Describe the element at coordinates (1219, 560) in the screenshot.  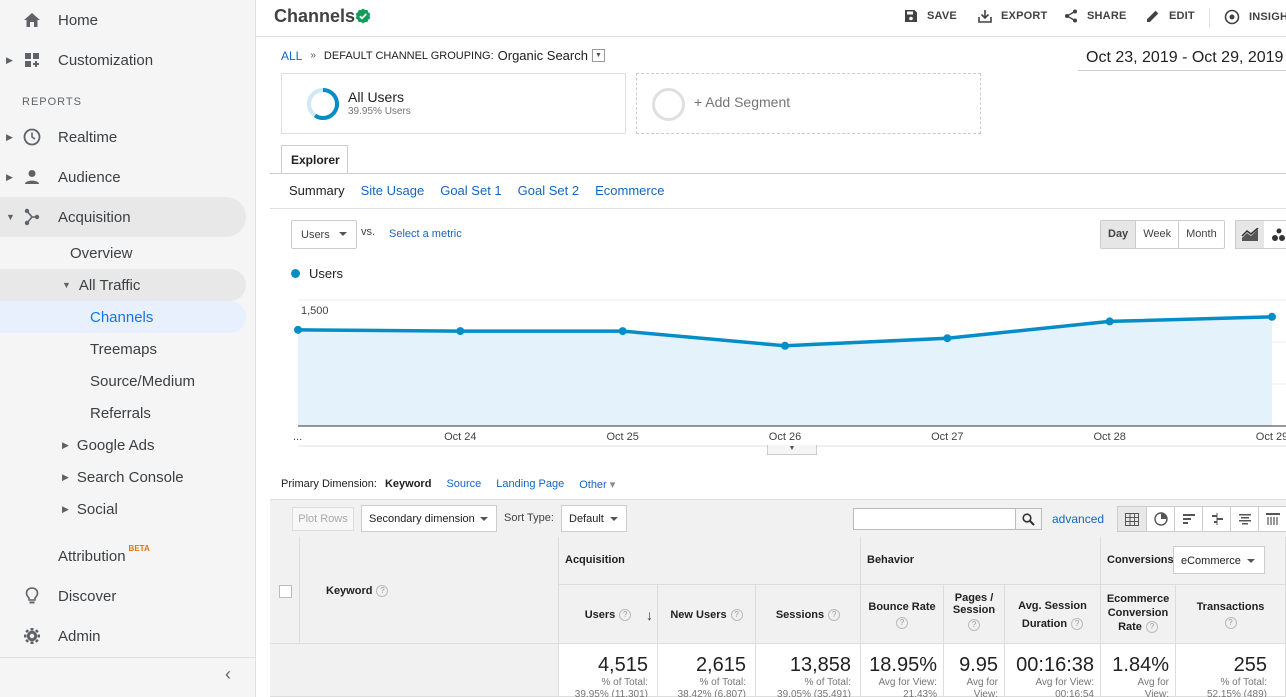
I see `conversion-type-select: eCommerce` at that location.